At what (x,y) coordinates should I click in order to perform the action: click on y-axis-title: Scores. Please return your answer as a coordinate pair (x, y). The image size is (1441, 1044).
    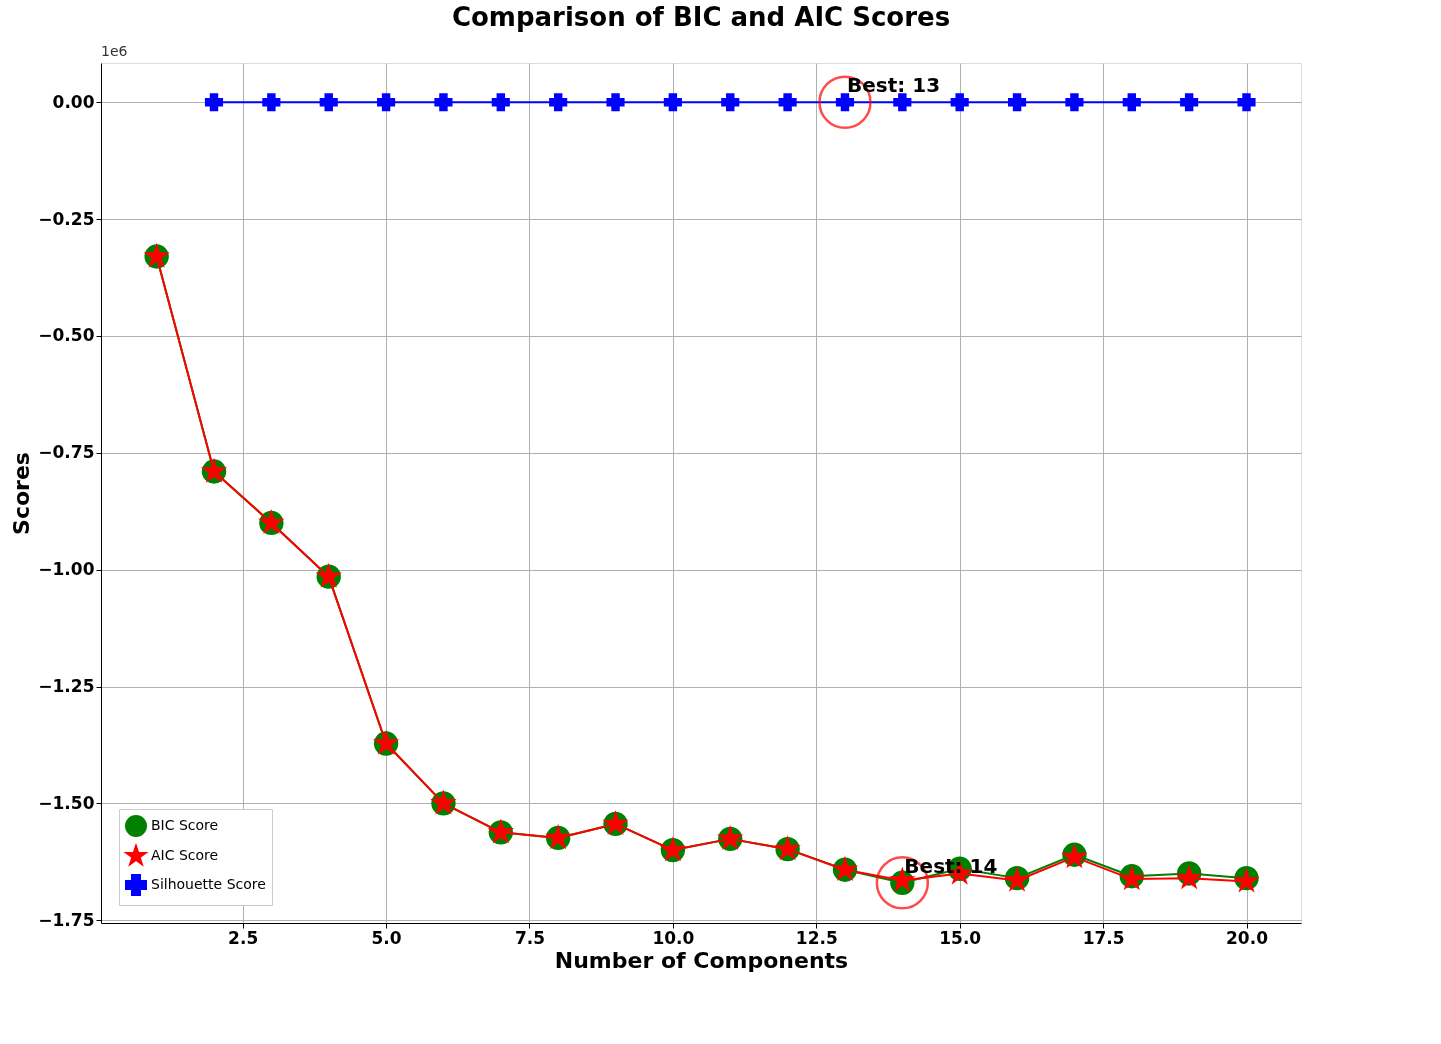
    Looking at the image, I should click on (22, 493).